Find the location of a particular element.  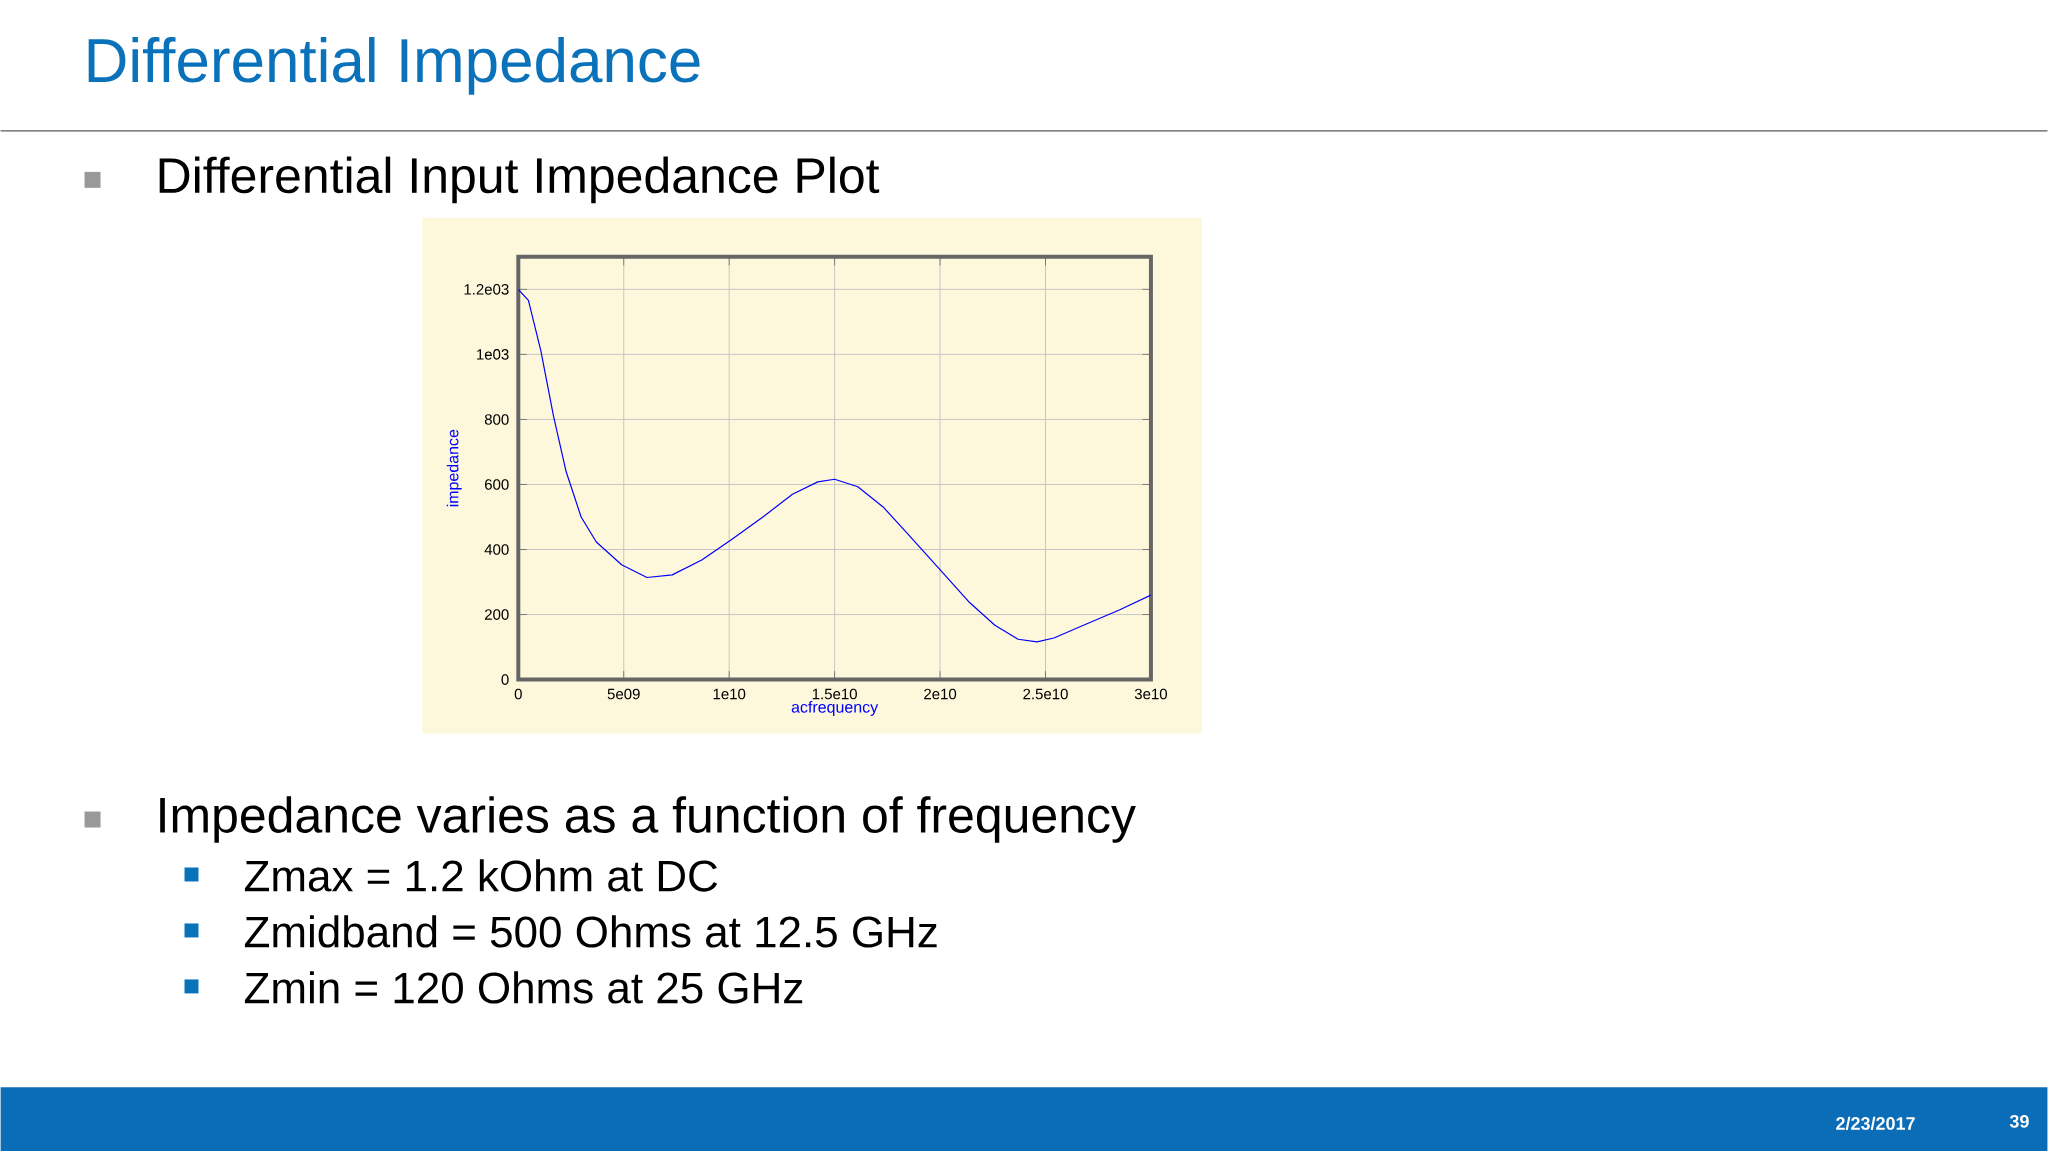

line-series is located at coordinates (834, 465).